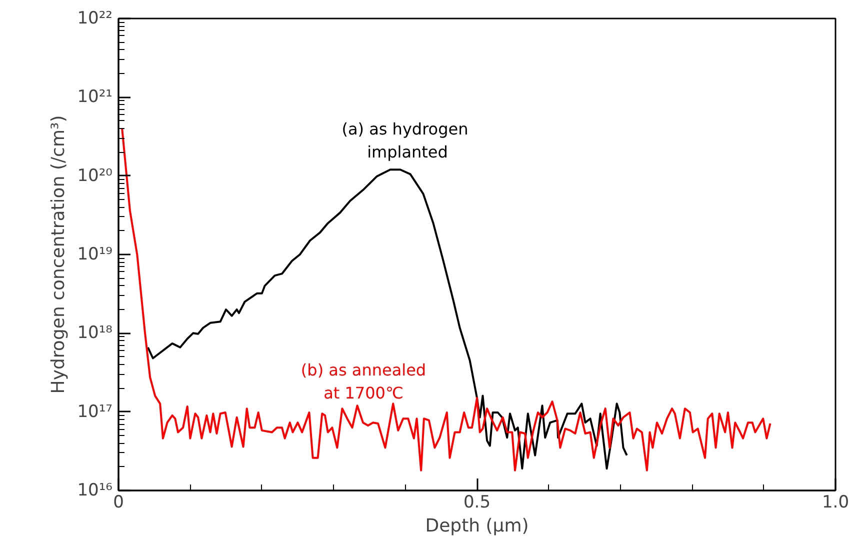  I want to click on series-label: (a) as hydrogen implanted, so click(405, 141).